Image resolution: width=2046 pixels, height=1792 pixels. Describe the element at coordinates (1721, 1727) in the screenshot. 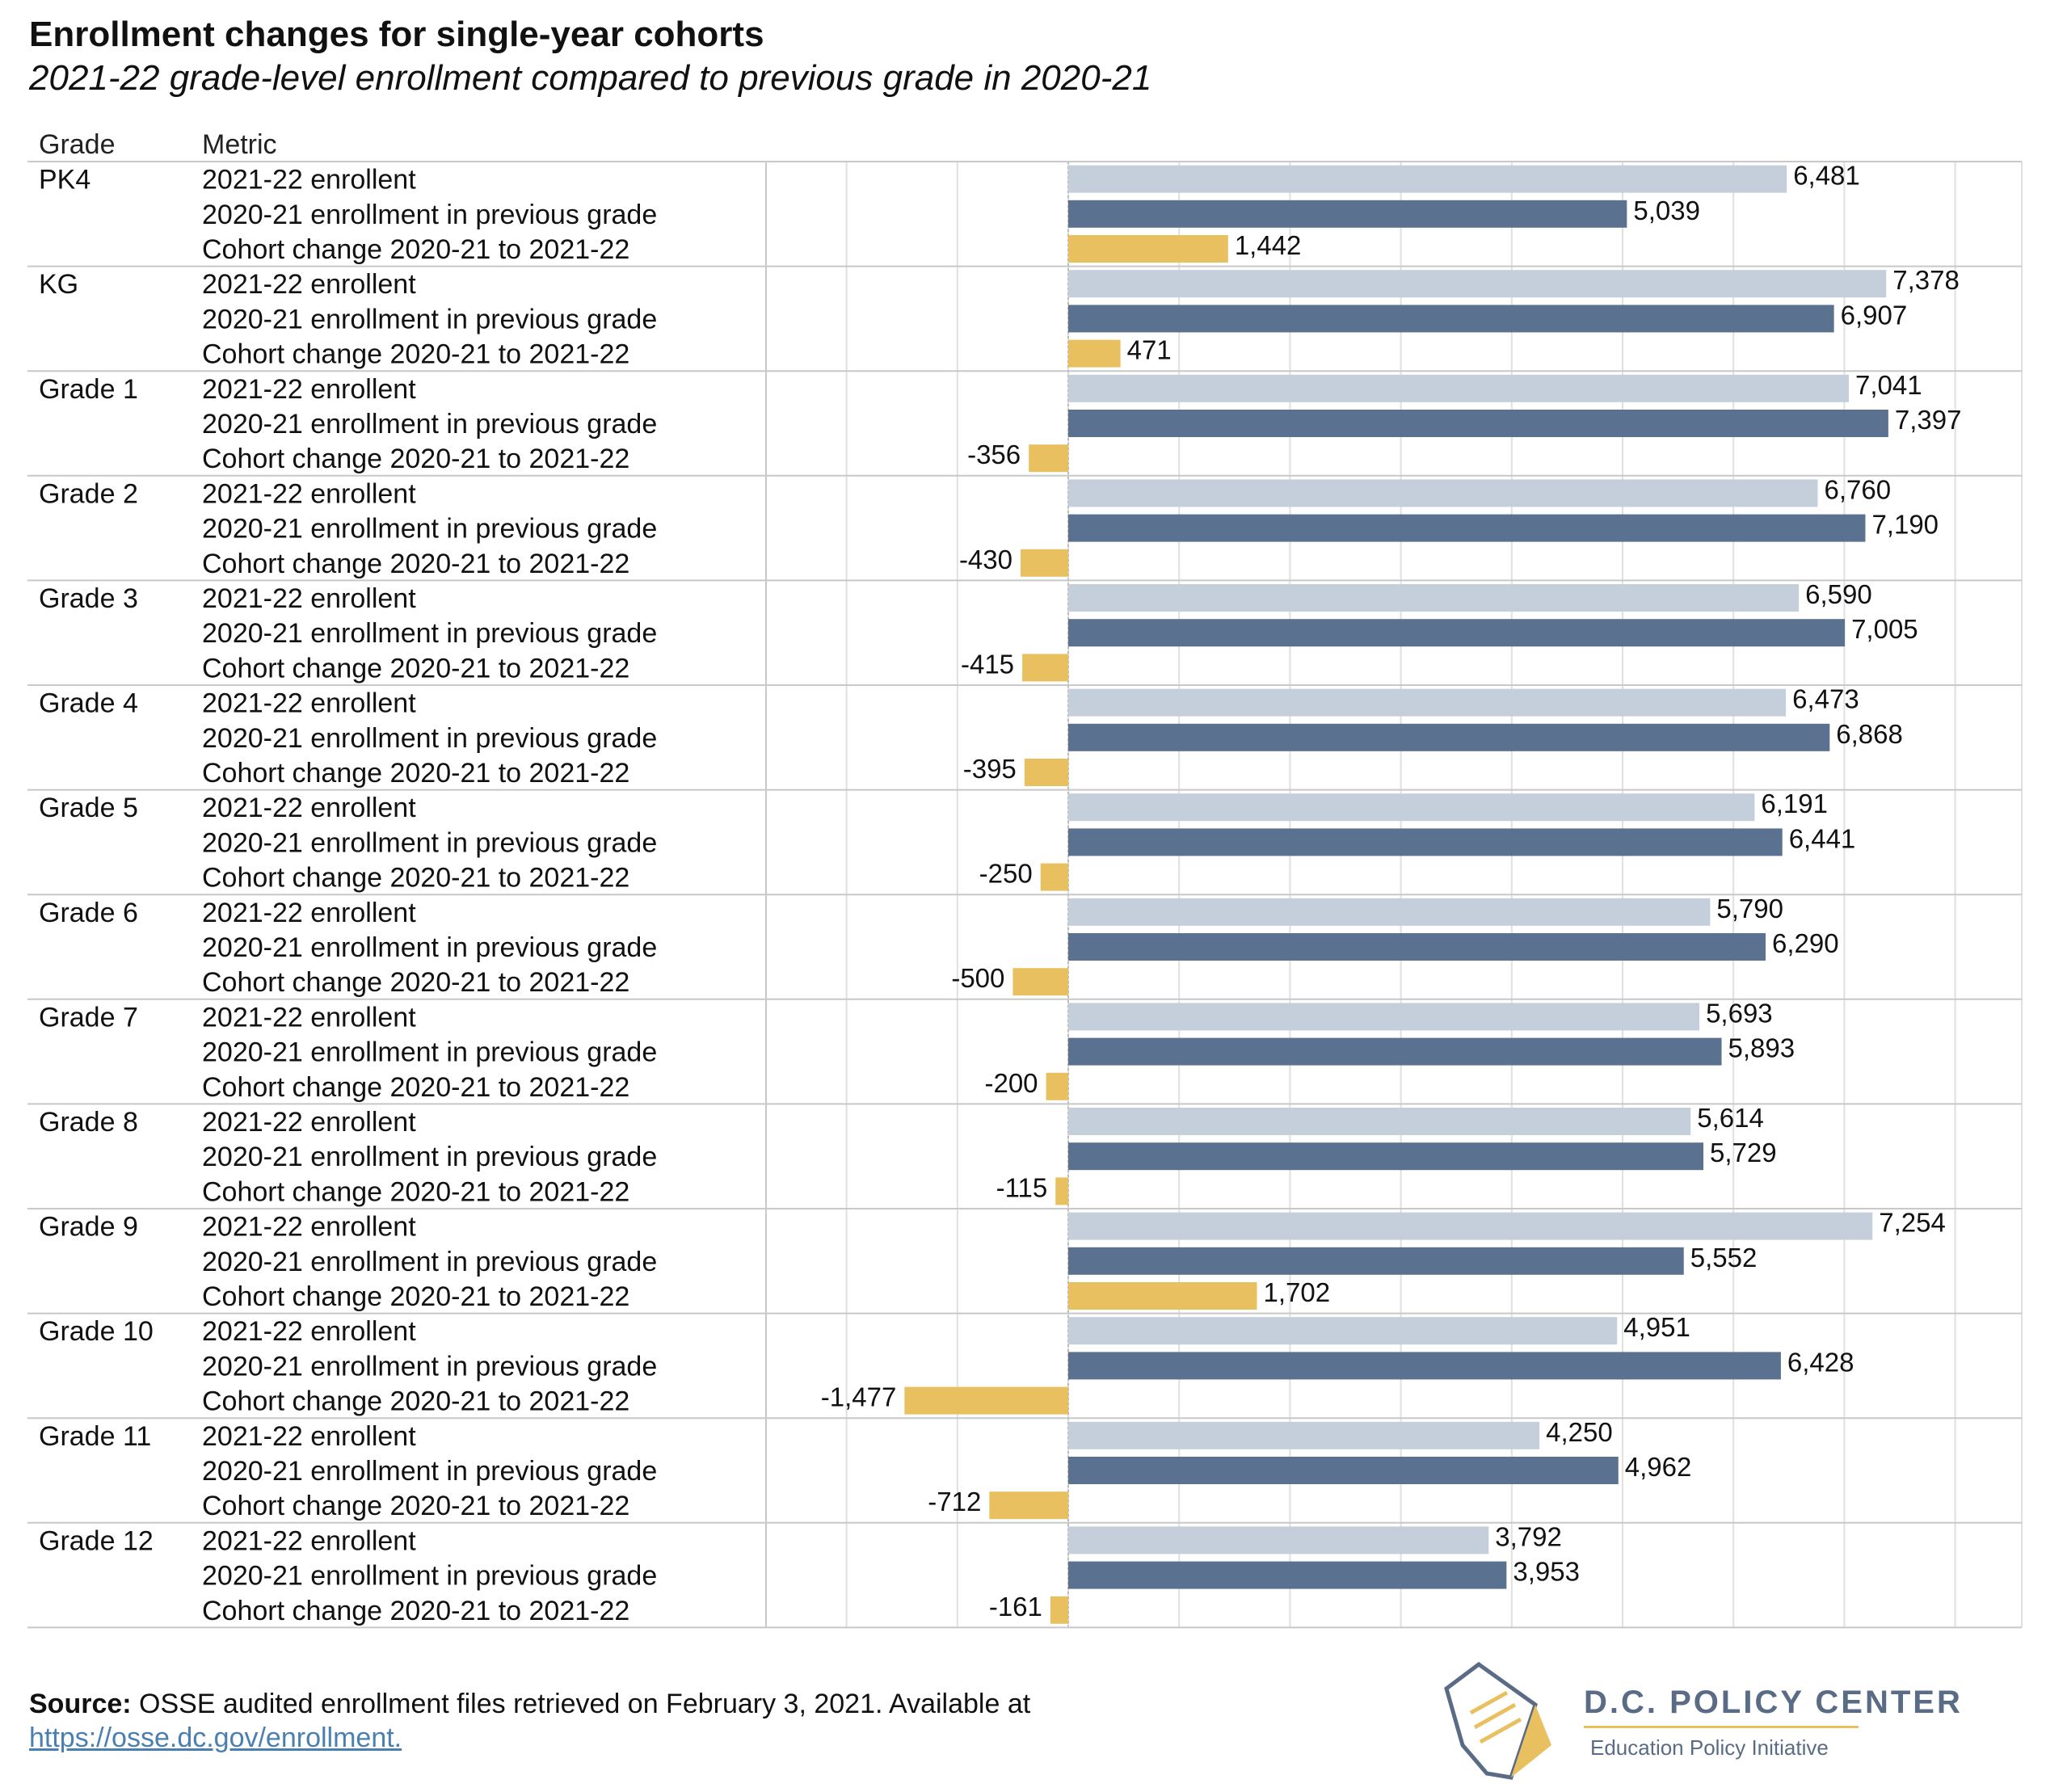

I see `logo-divider` at that location.